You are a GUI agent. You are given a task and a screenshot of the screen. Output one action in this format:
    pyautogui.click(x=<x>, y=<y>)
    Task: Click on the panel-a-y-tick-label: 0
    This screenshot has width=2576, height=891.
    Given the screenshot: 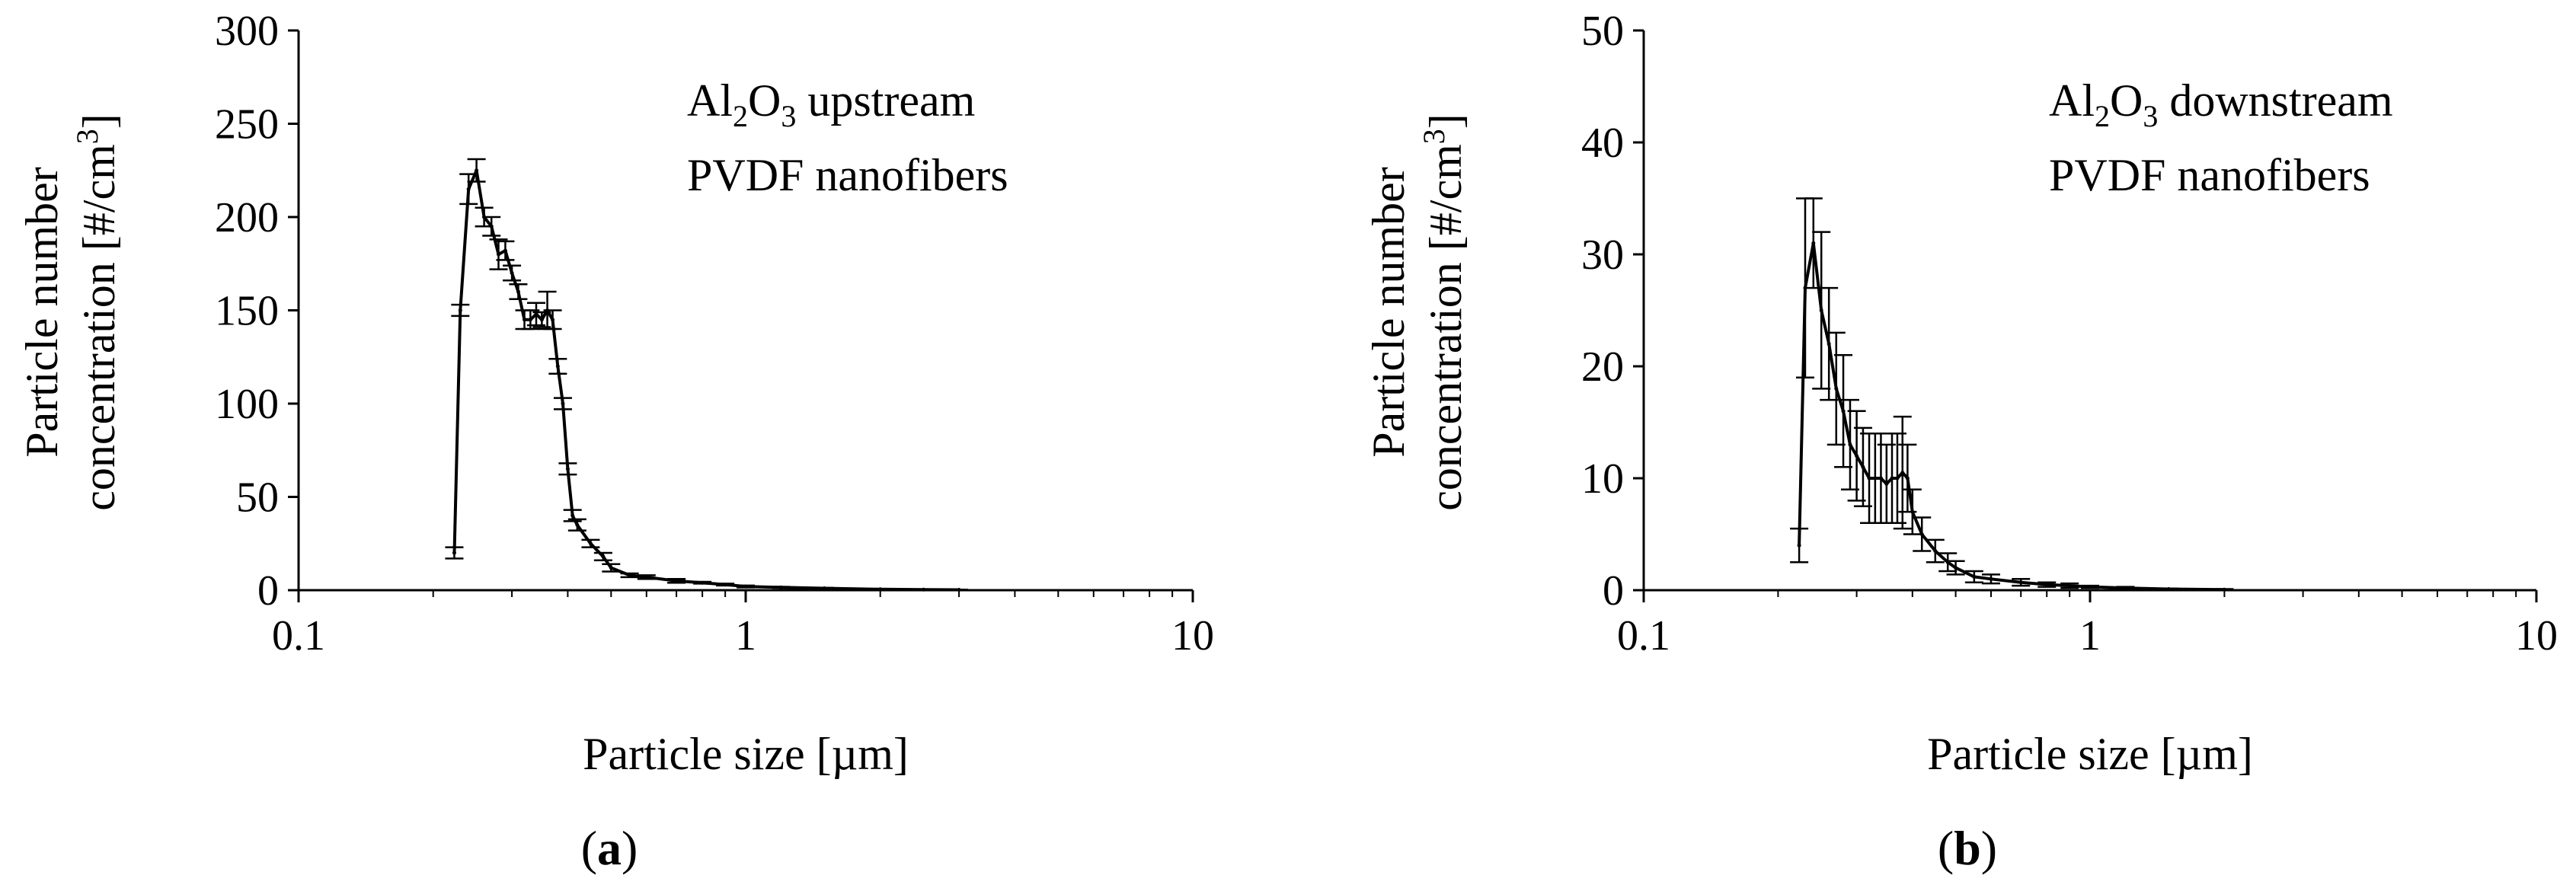 What is the action you would take?
    pyautogui.click(x=268, y=591)
    